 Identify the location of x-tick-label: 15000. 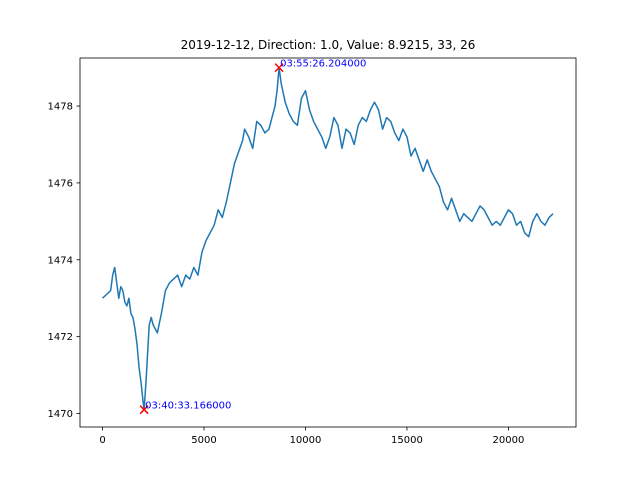
(407, 440).